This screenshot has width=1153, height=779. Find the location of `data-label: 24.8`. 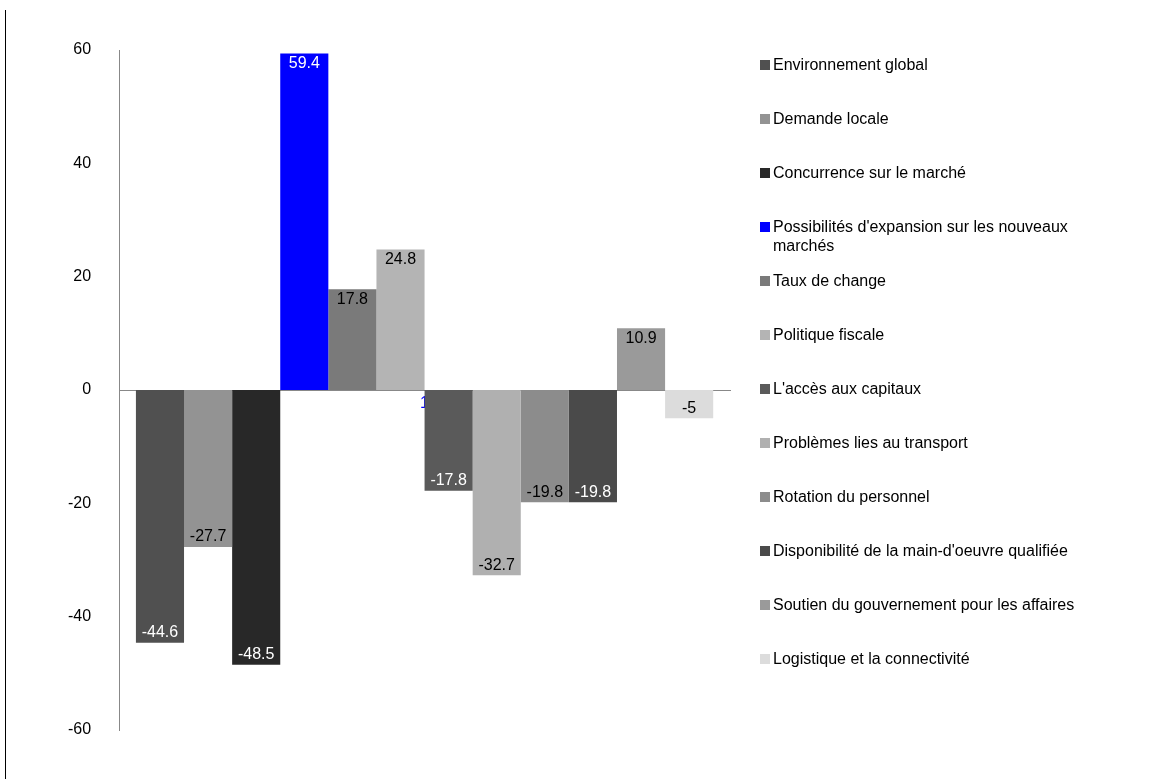

data-label: 24.8 is located at coordinates (400, 258).